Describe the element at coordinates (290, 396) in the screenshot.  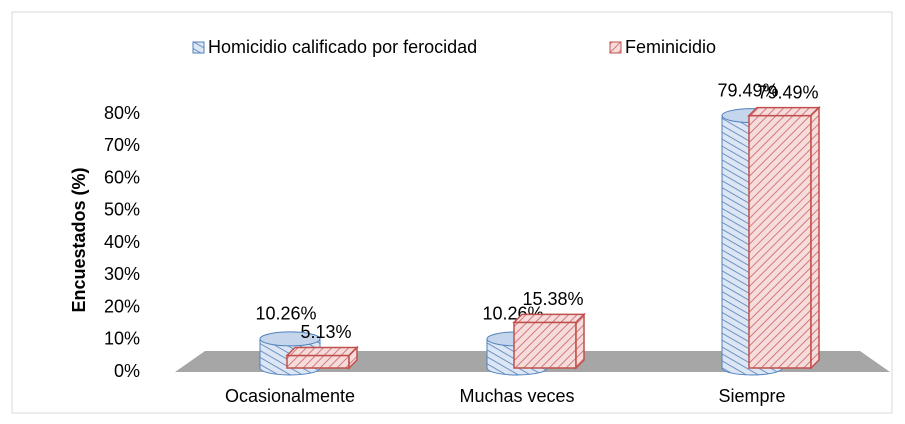
I see `x-tick-label: Ocasionalmente` at that location.